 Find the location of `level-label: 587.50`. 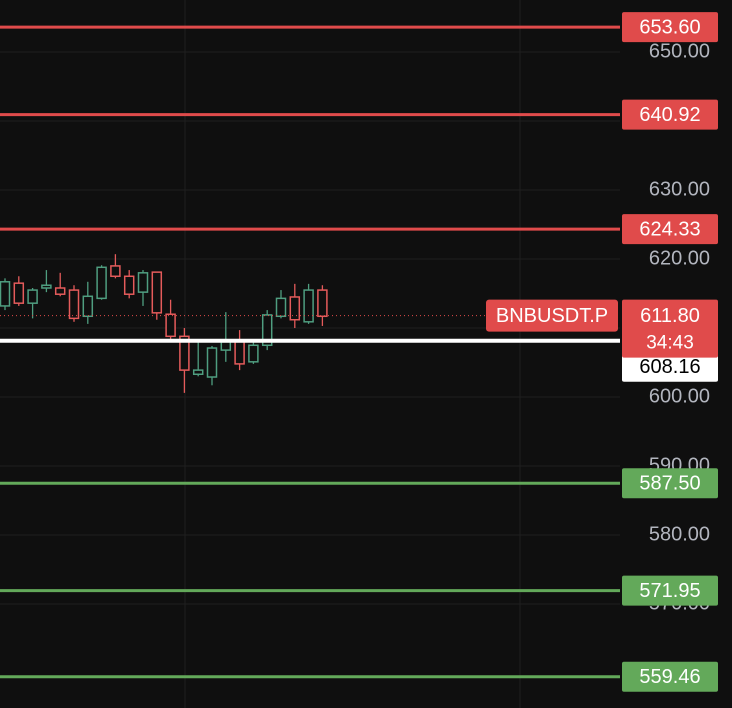

level-label: 587.50 is located at coordinates (669, 484).